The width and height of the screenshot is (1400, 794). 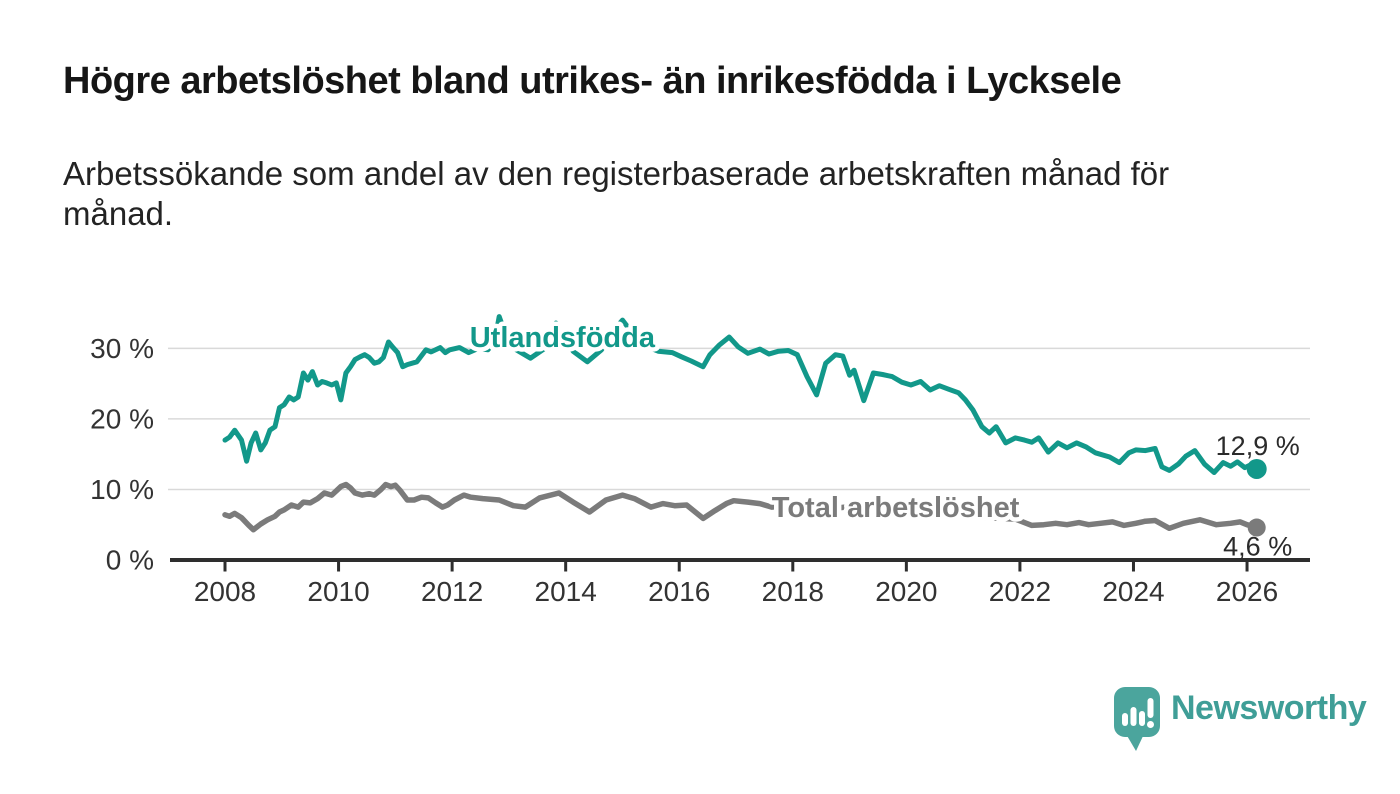 What do you see at coordinates (1256, 527) in the screenshot?
I see `end-dot-total` at bounding box center [1256, 527].